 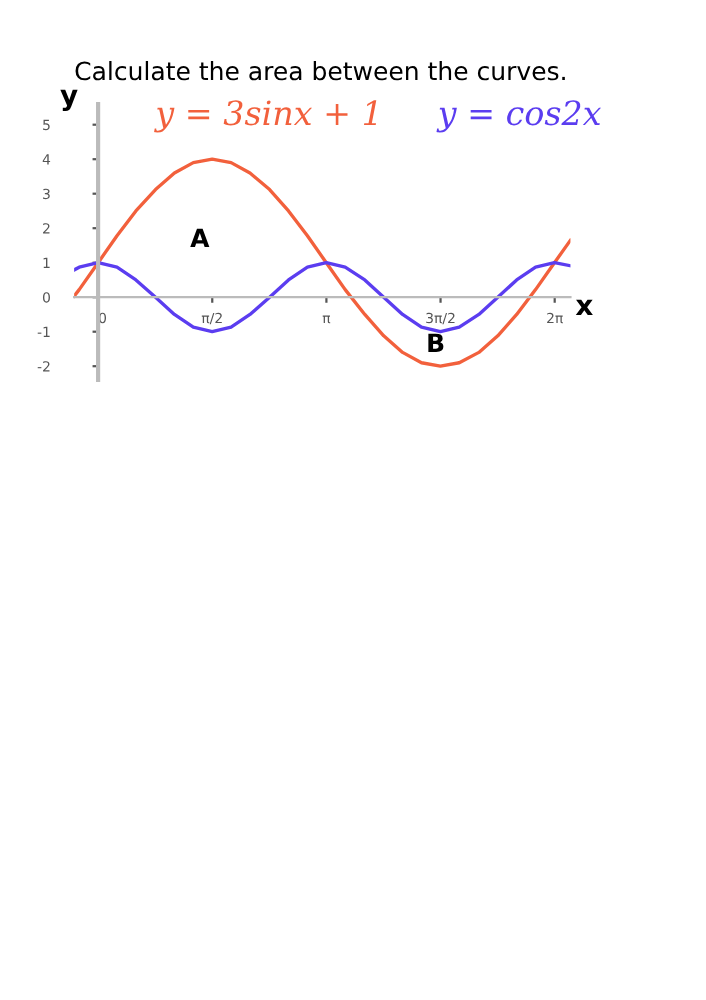 I want to click on annotation: B, so click(x=436, y=342).